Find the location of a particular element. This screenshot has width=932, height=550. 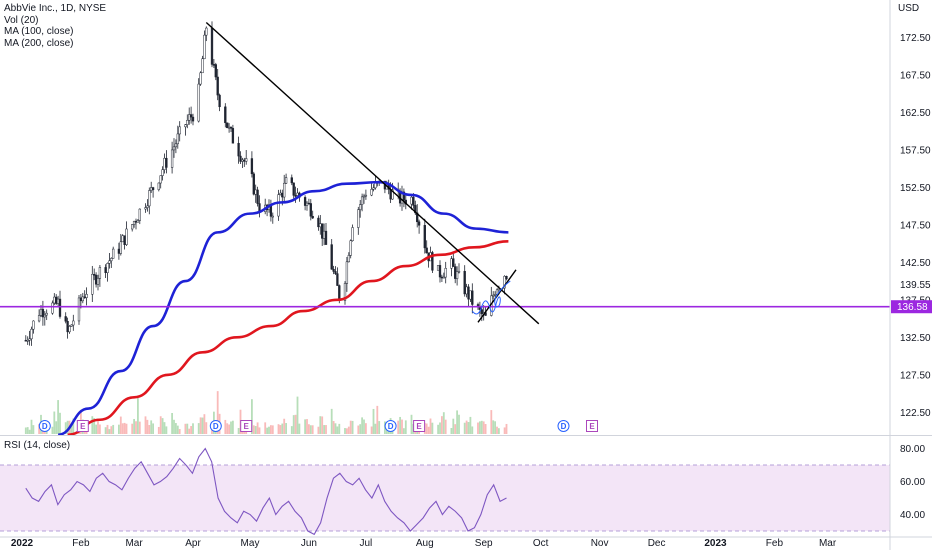

legend-ma200: MA (200, close) is located at coordinates (39, 43).